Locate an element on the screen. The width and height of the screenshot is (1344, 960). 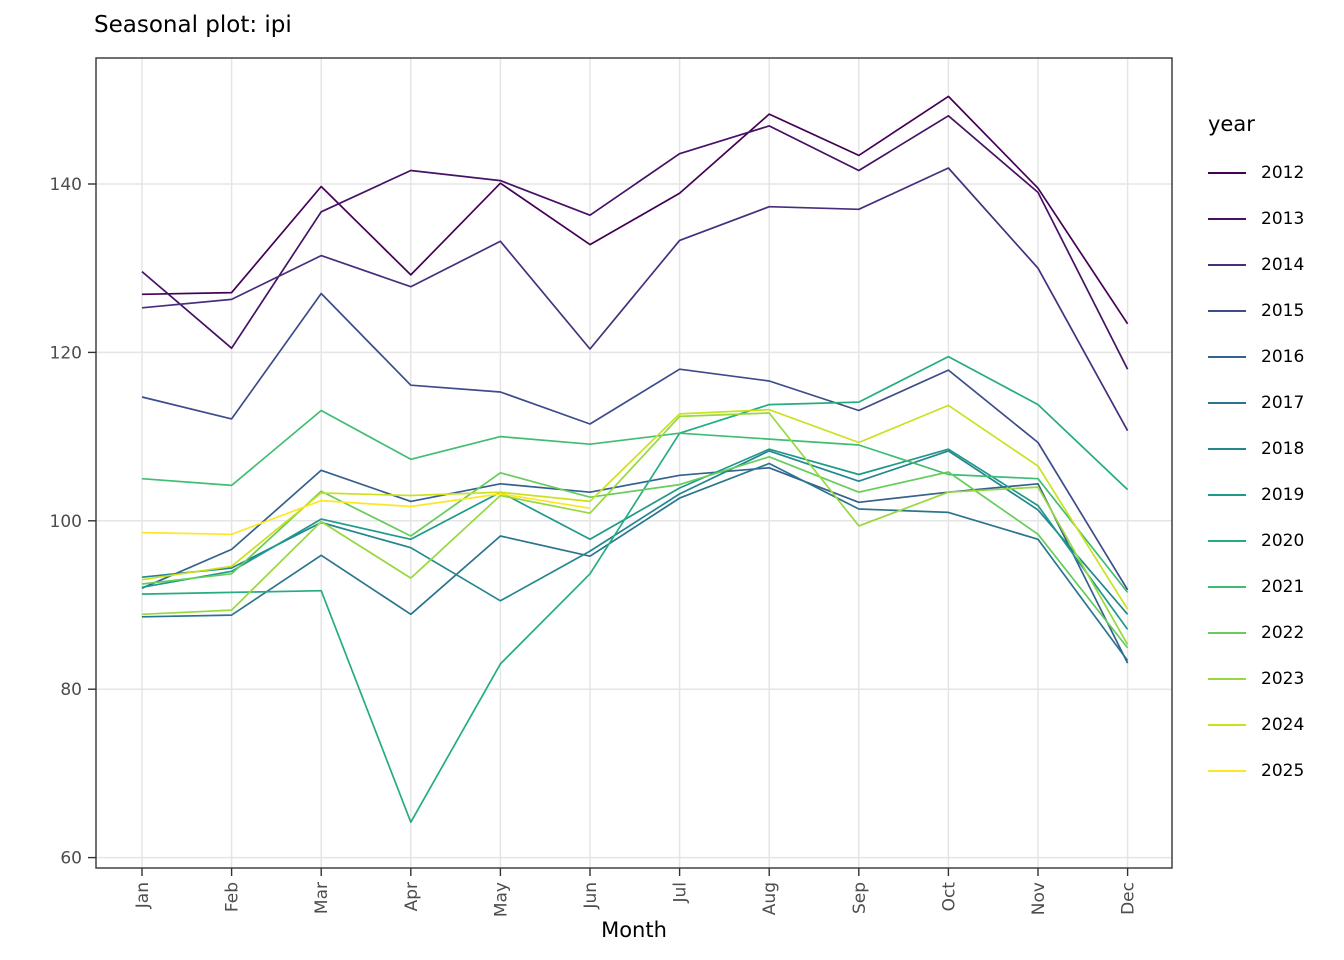
legend-item-2018: 2018 is located at coordinates (1256, 449).